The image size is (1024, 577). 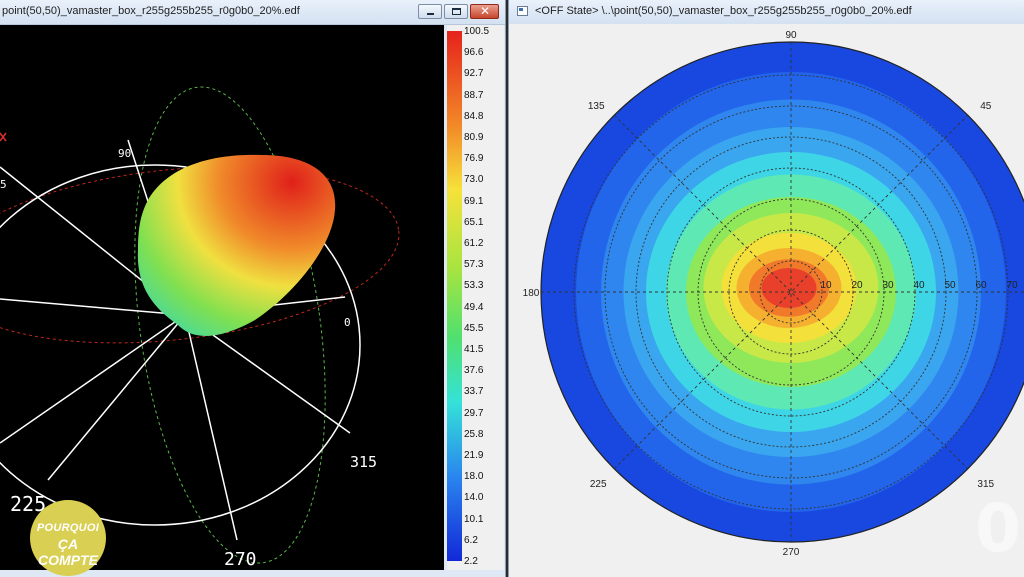 What do you see at coordinates (950, 285) in the screenshot?
I see `radius-label: 50` at bounding box center [950, 285].